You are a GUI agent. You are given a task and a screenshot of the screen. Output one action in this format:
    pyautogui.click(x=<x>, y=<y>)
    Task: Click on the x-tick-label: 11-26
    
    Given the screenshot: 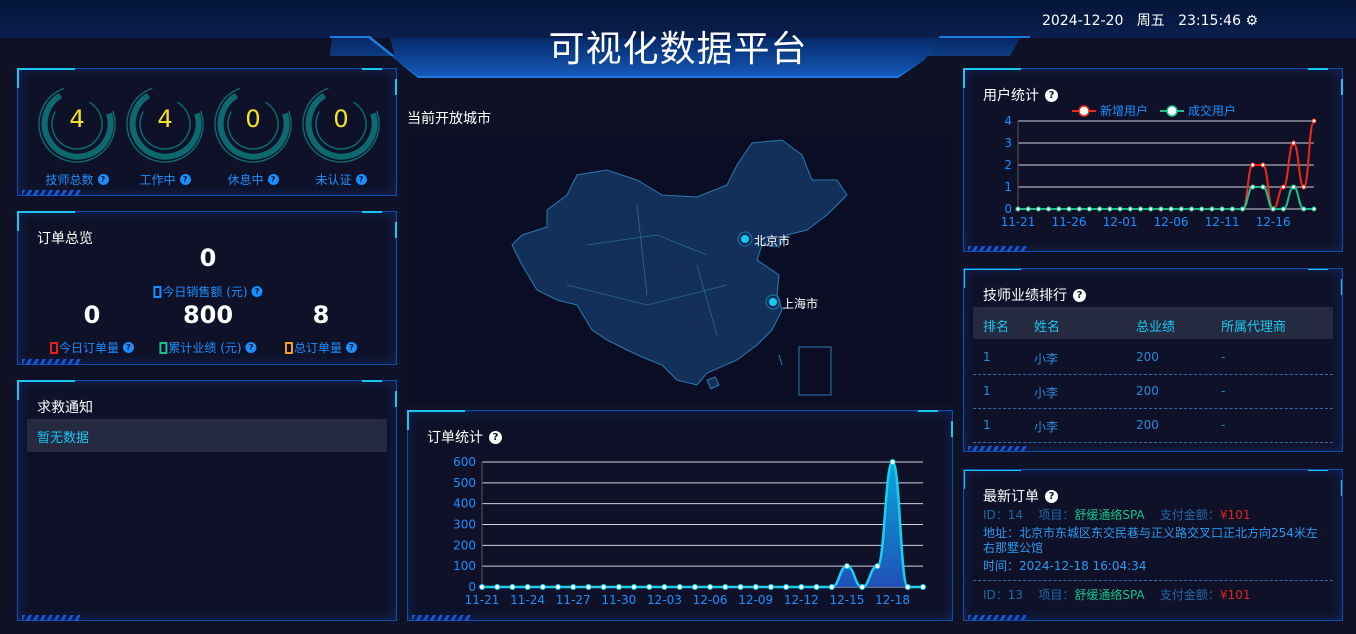 What is the action you would take?
    pyautogui.click(x=1069, y=222)
    